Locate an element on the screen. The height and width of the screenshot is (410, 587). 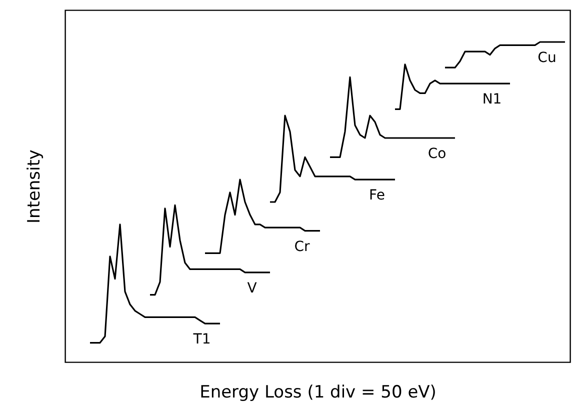
y-axis-title: Intensity is located at coordinates (34, 187).